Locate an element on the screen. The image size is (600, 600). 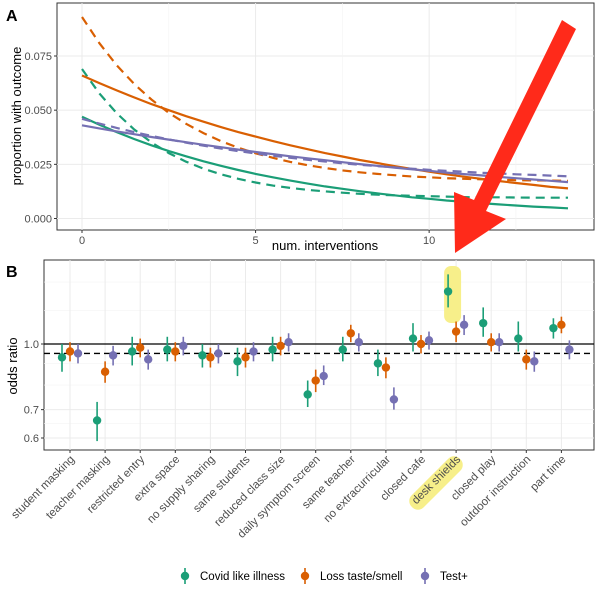
y-tick-label-b: 0.7 is located at coordinates (31, 411).